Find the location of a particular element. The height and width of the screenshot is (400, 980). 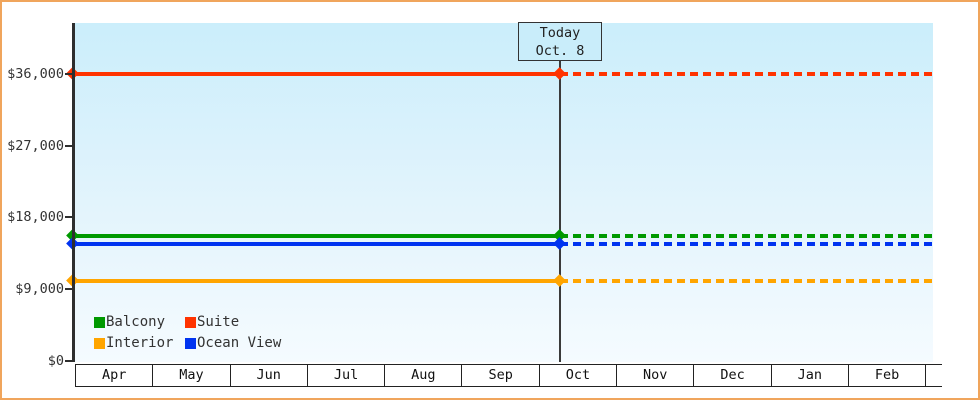

month-cell-oct: Oct is located at coordinates (579, 375).